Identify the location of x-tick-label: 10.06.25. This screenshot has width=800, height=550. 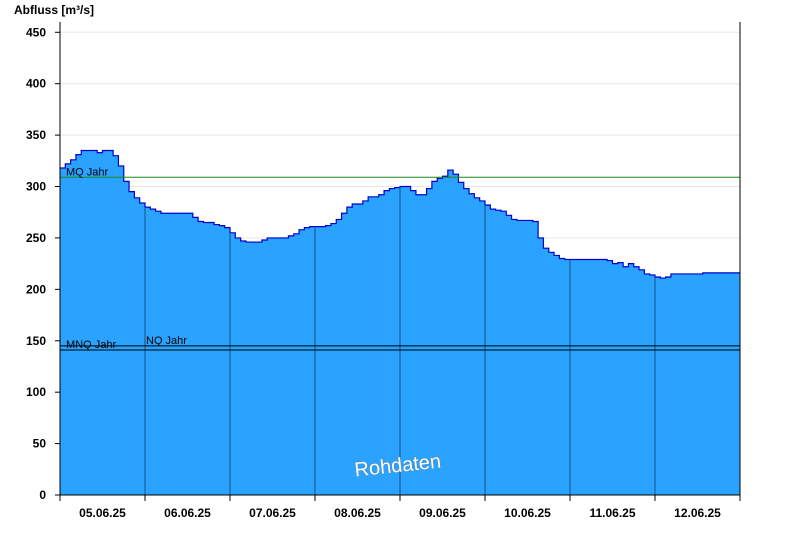
(527, 513).